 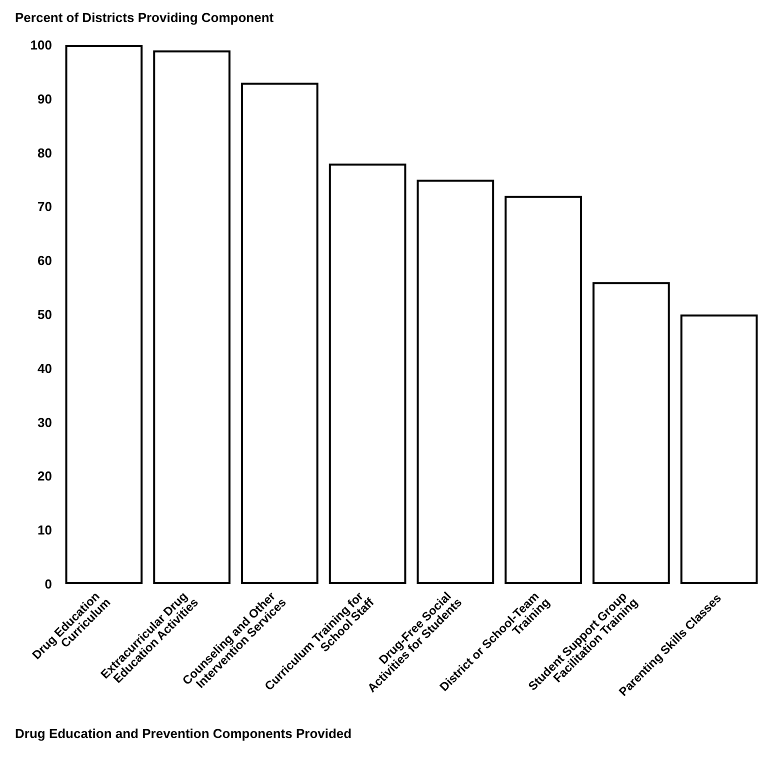 I want to click on y-tick-label: 30, so click(x=45, y=422).